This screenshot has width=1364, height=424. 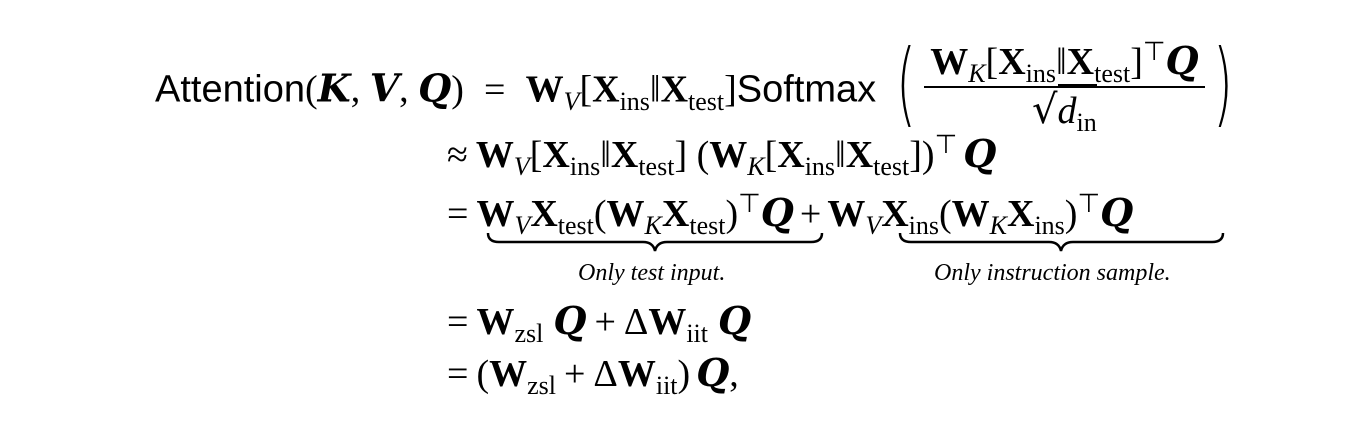 What do you see at coordinates (571, 101) in the screenshot?
I see `sub-v: V` at bounding box center [571, 101].